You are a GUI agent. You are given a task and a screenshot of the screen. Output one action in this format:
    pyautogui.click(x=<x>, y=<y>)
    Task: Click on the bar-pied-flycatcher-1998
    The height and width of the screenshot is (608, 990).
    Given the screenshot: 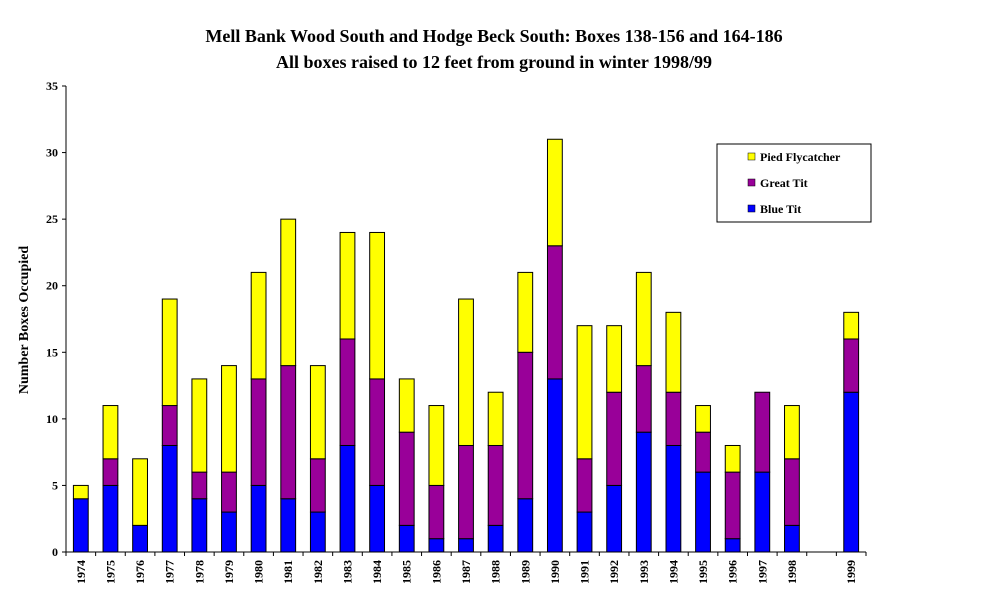 What is the action you would take?
    pyautogui.click(x=792, y=432)
    